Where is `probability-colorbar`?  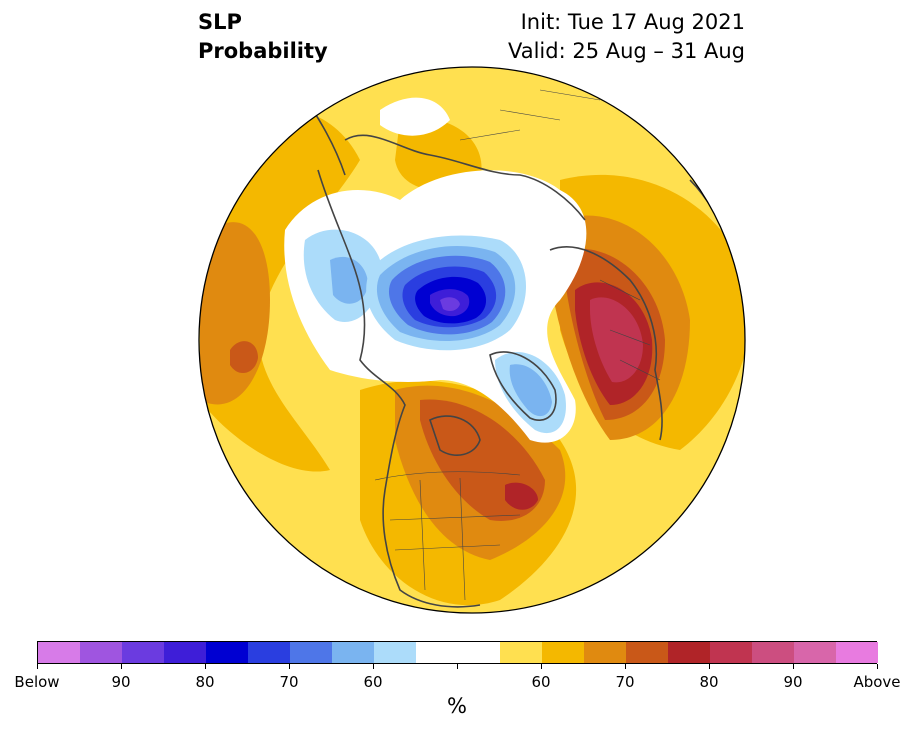 probability-colorbar is located at coordinates (457, 652).